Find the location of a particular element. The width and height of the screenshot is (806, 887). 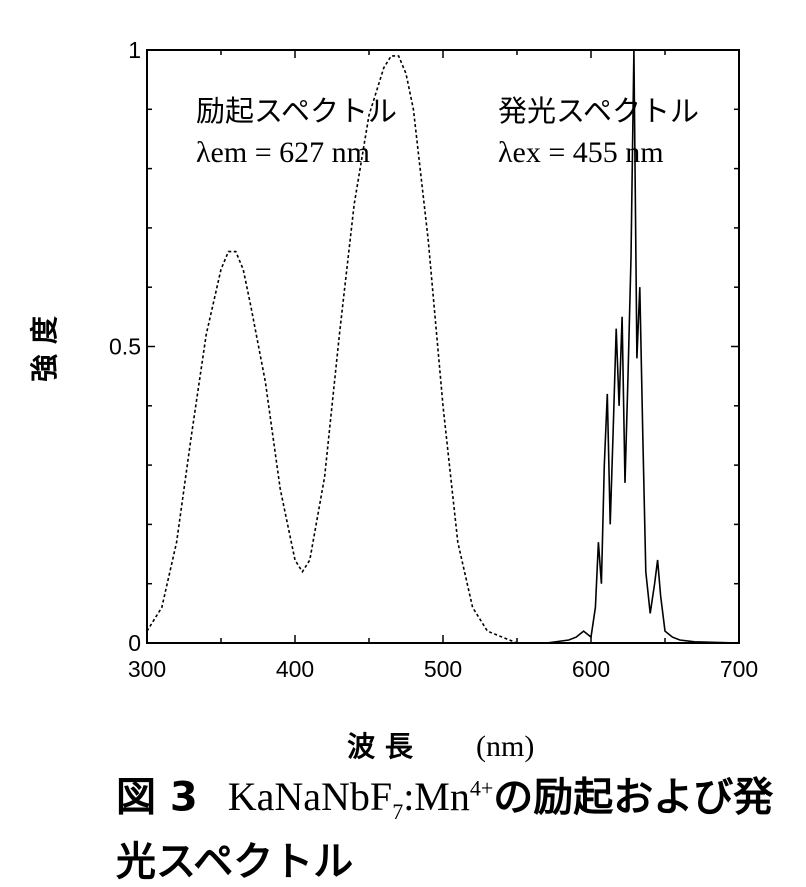

x-tick-label: 600 is located at coordinates (591, 669).